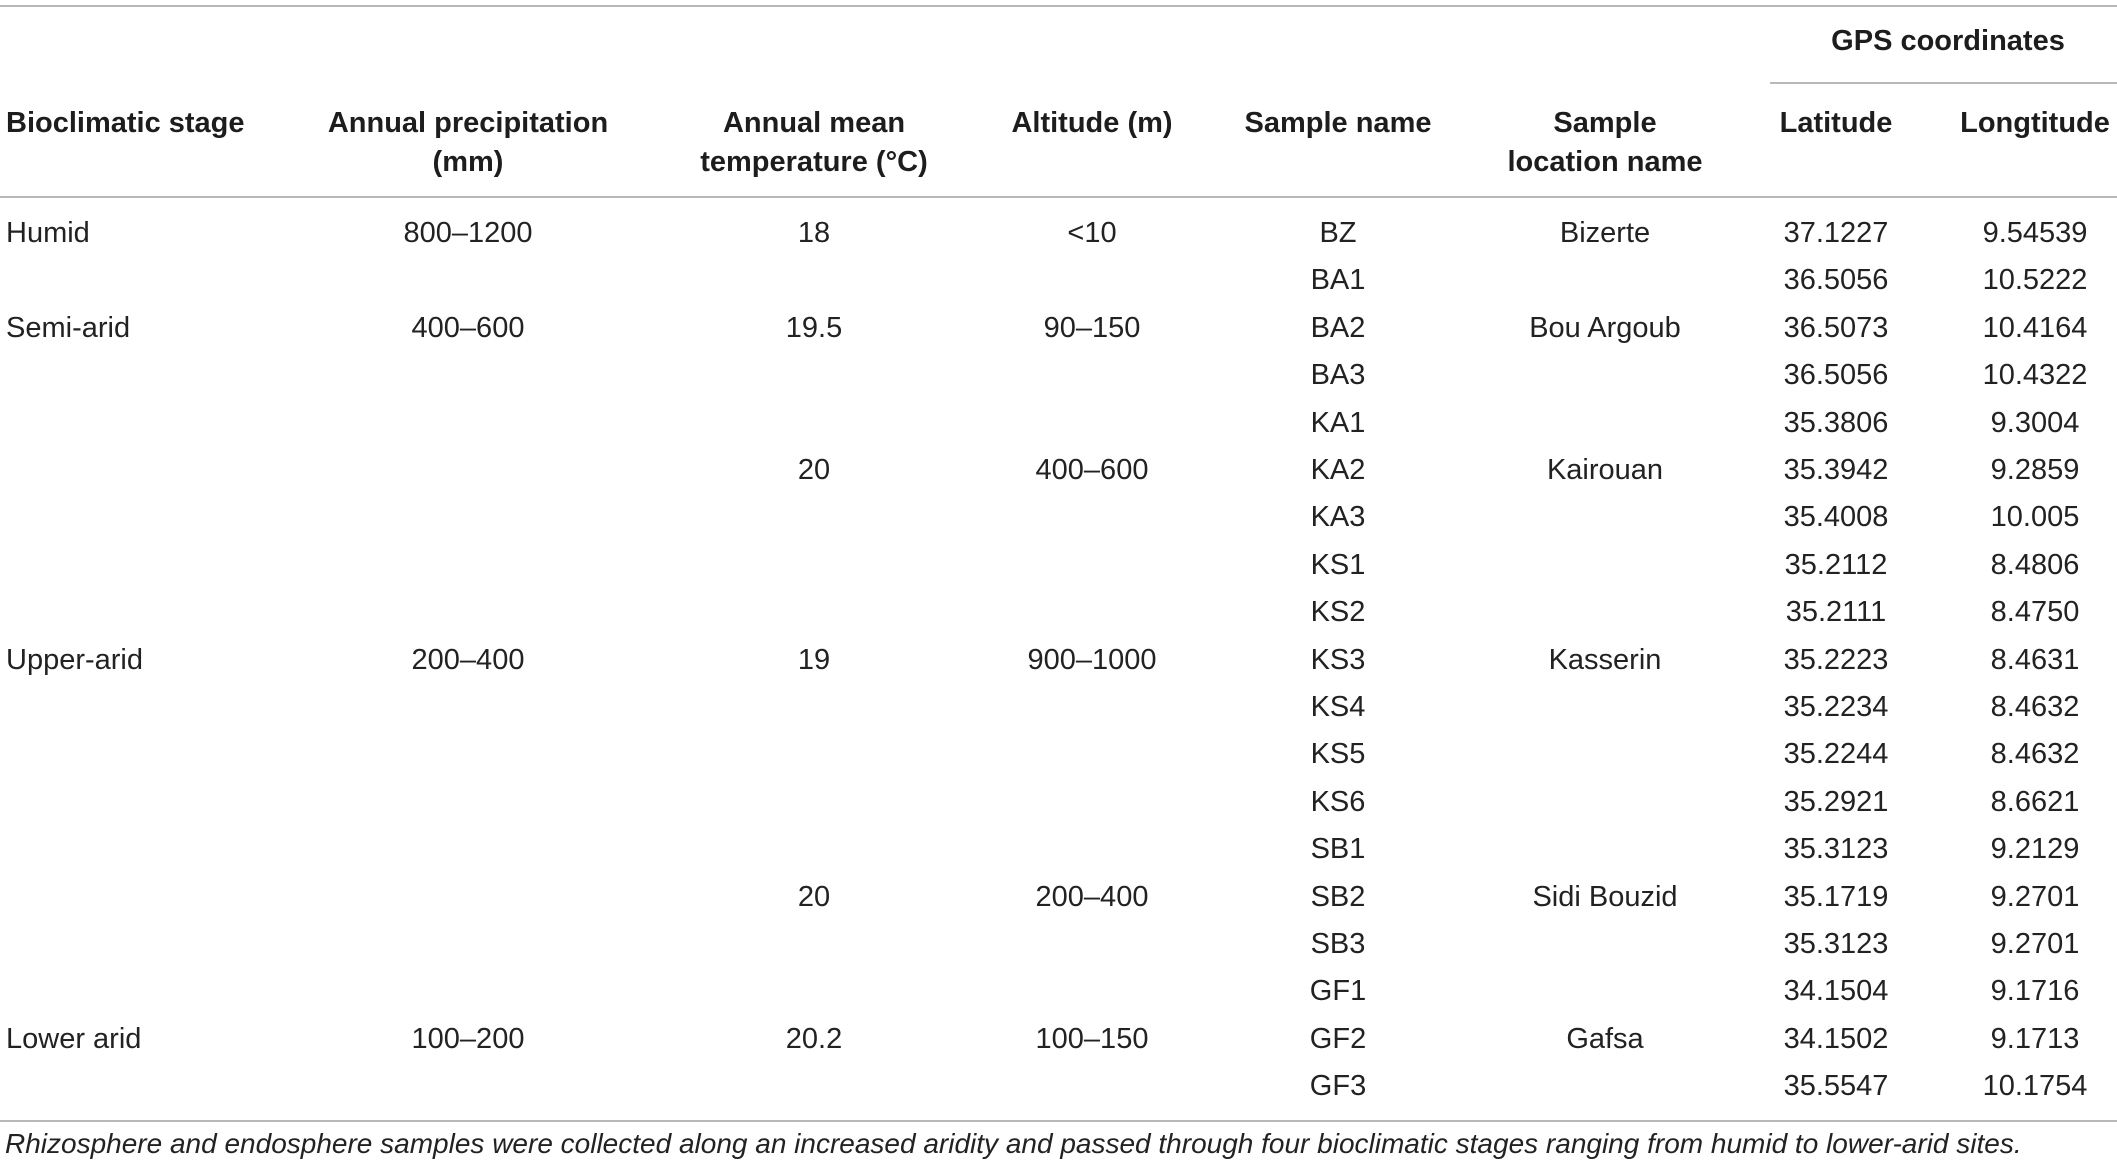 The image size is (2117, 1169). Describe the element at coordinates (1836, 612) in the screenshot. I see `latitude-cell: 35.2111` at that location.